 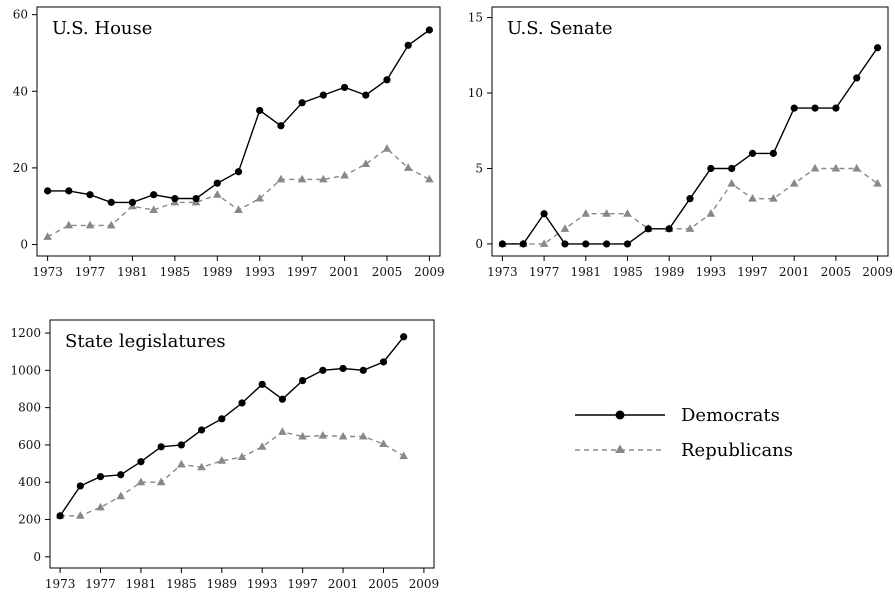 What do you see at coordinates (25, 333) in the screenshot?
I see `state-legislatures-y-tick-label: 1200` at bounding box center [25, 333].